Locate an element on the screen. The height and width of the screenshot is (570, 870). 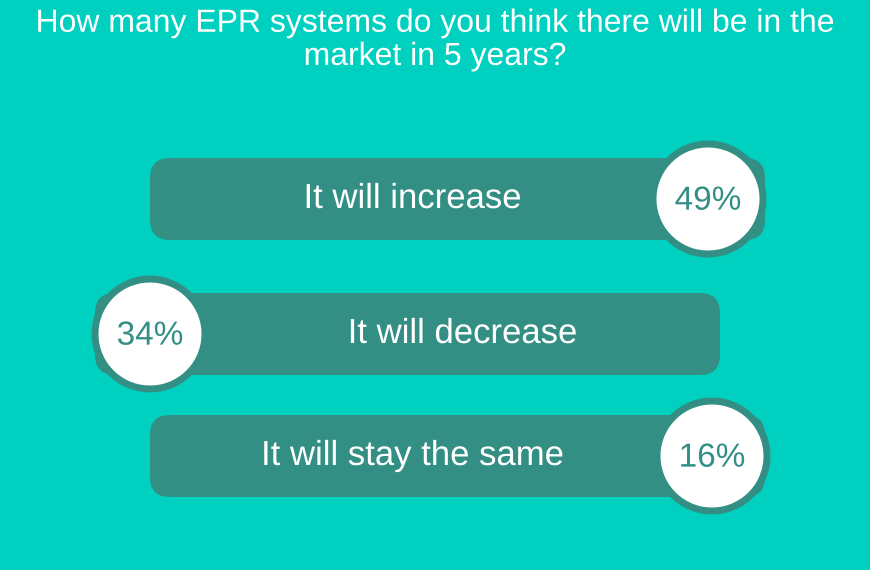
text: How many EPR systems do you think there will be in the market in 5 years? is located at coordinates (436, 40).